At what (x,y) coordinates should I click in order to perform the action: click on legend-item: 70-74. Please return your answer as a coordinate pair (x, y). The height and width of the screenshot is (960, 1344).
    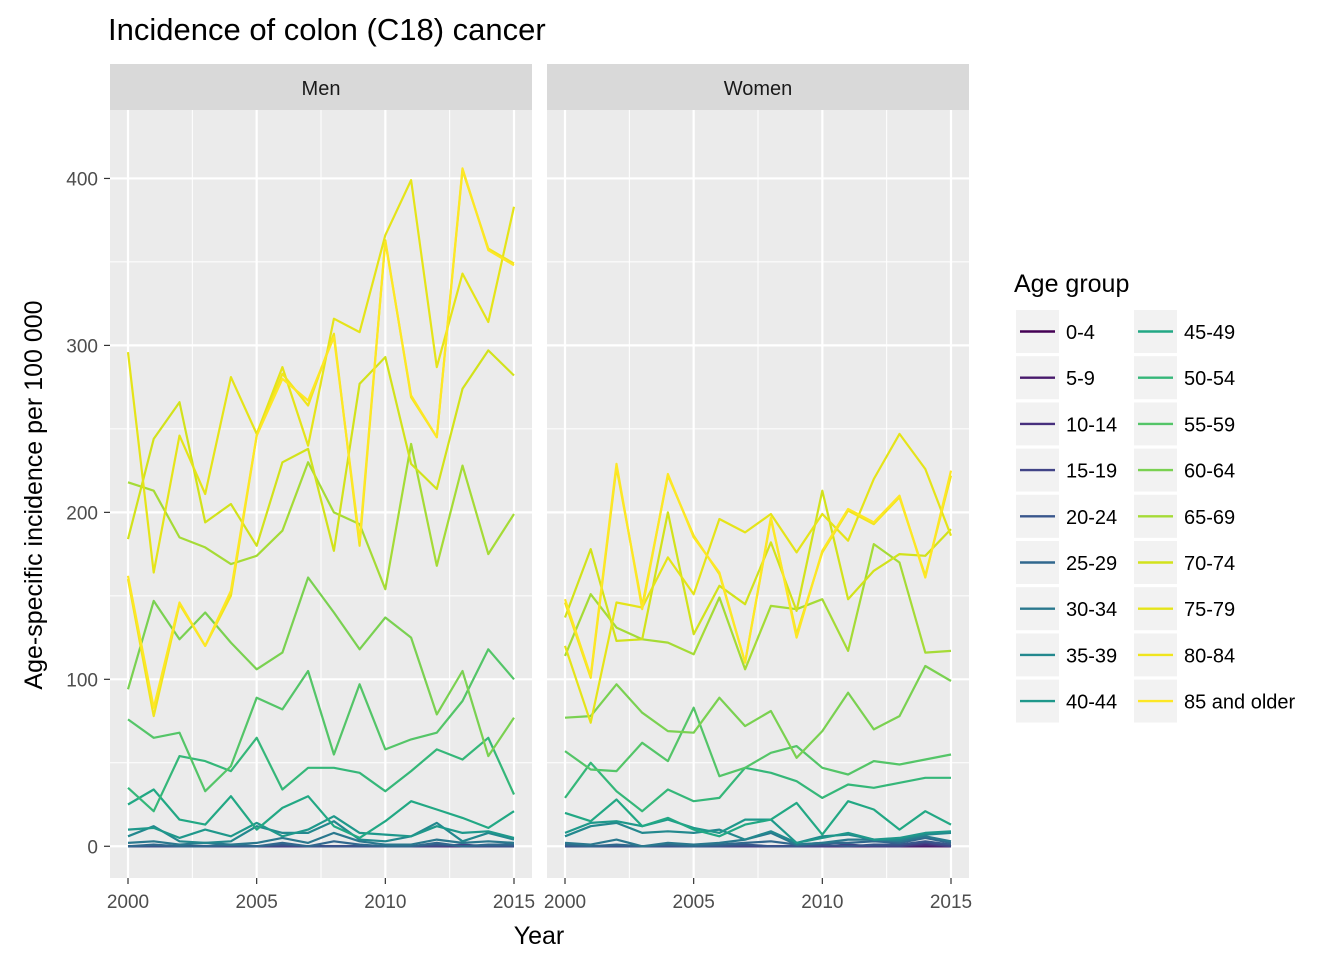
    Looking at the image, I should click on (1184, 562).